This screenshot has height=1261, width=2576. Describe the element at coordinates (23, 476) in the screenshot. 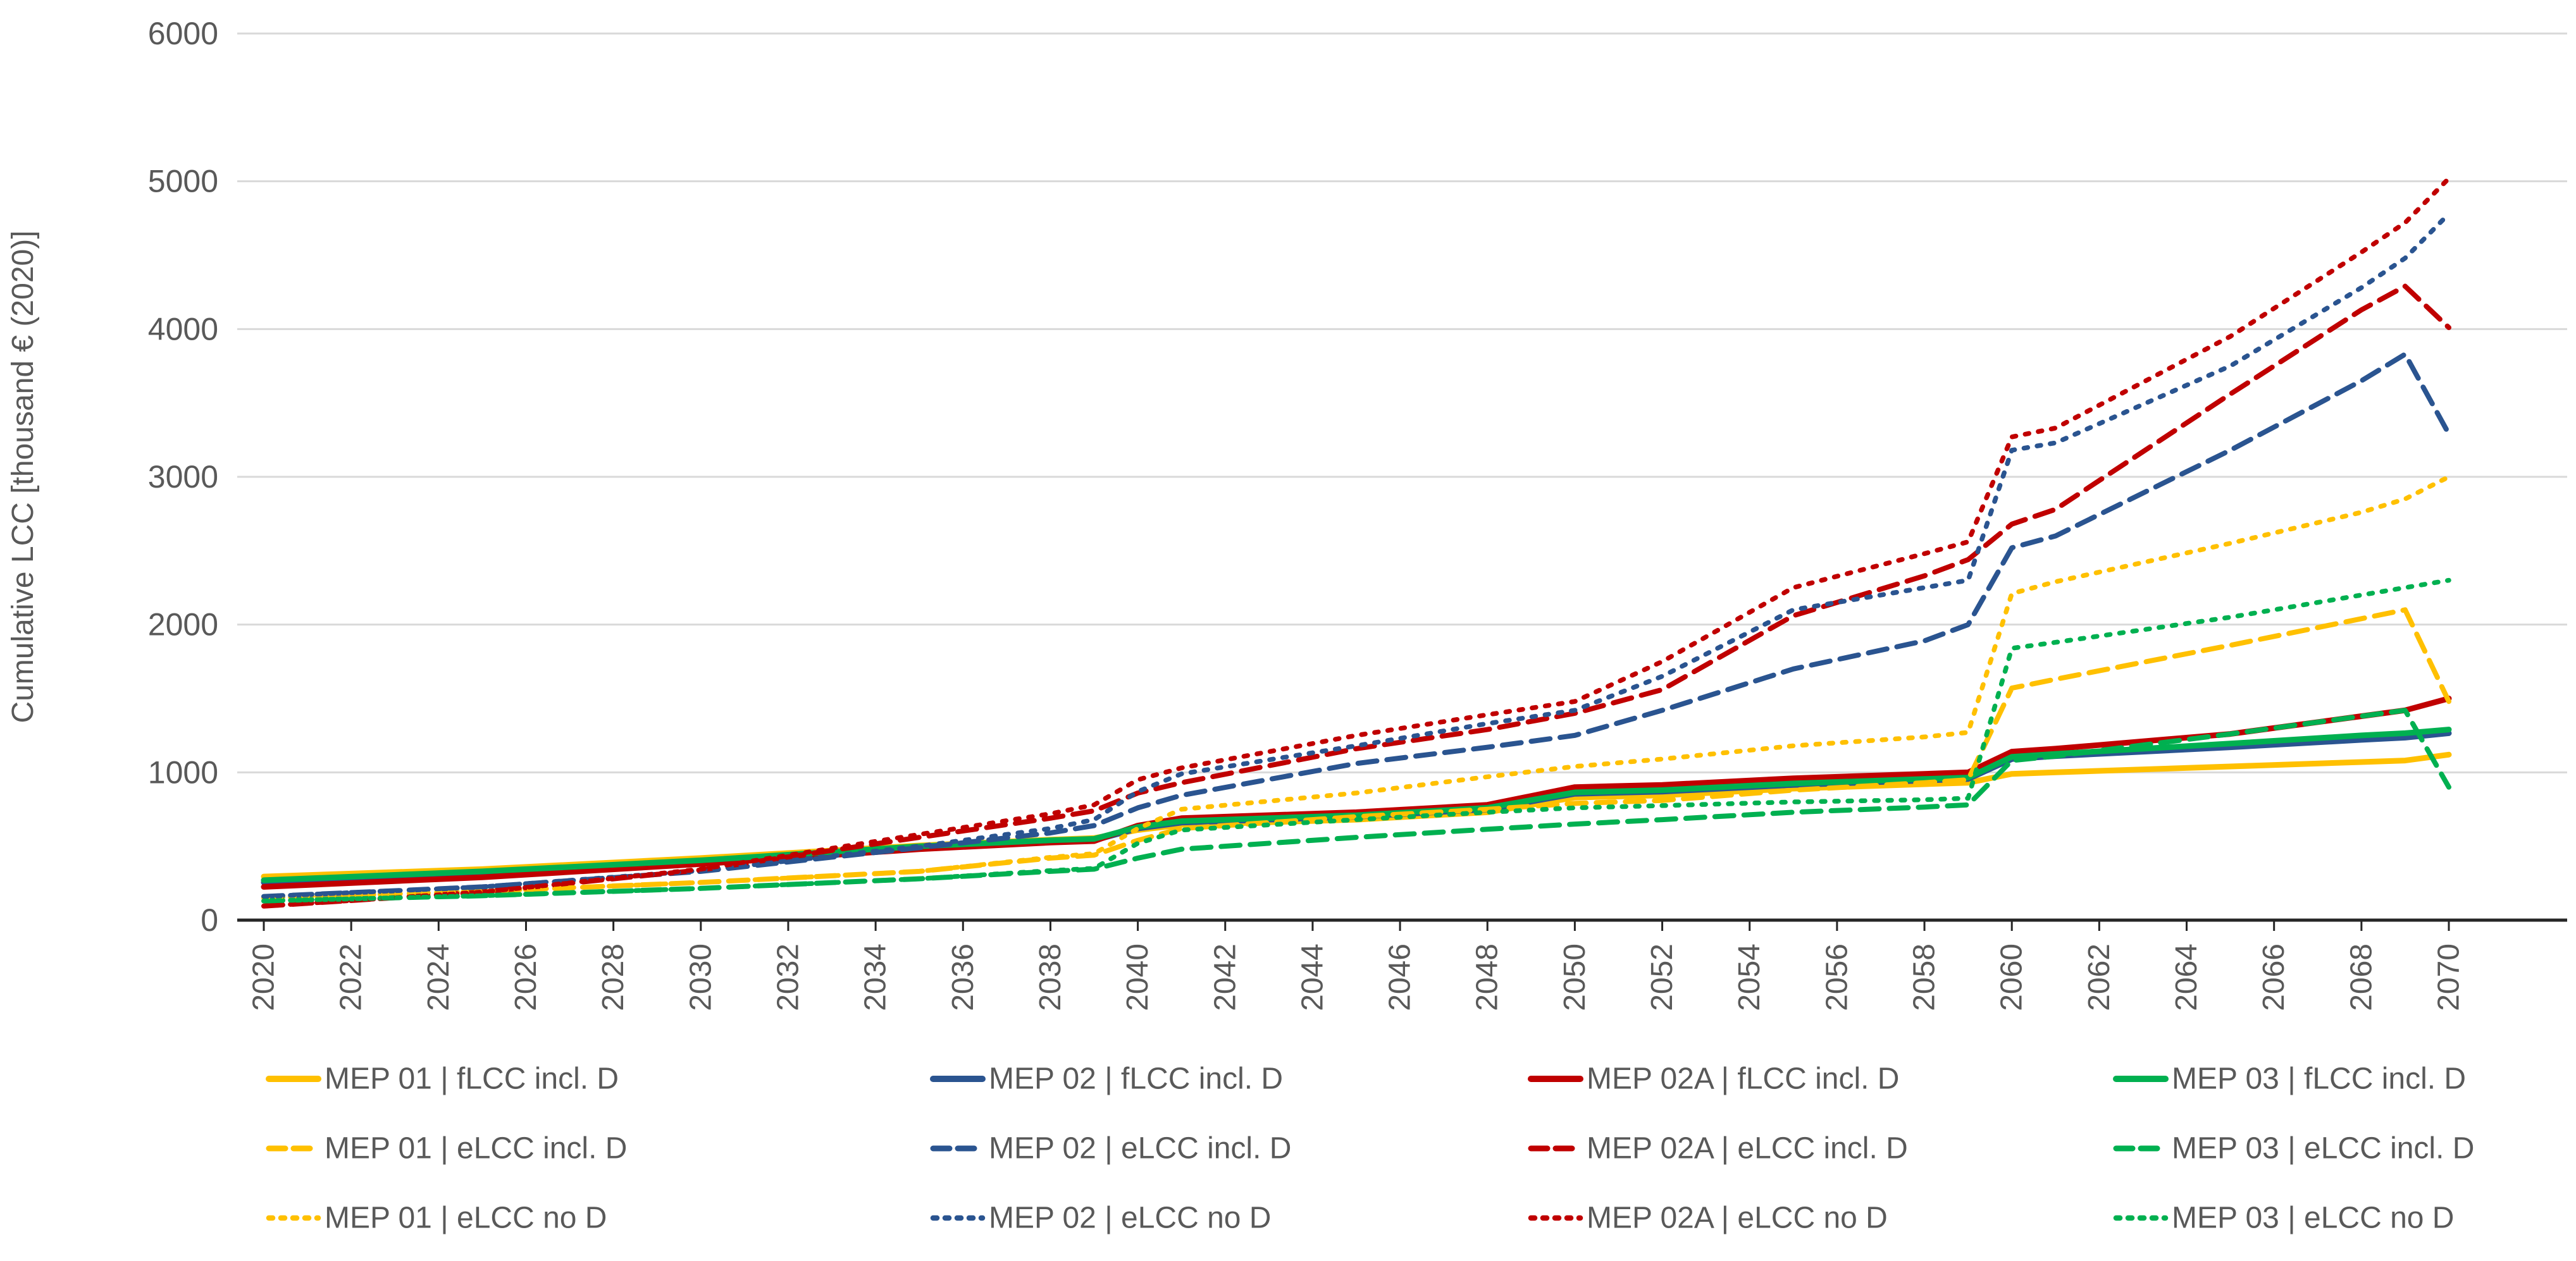

I see `y-axis-title: Cumulative LCC [thousand € (2020)]` at that location.